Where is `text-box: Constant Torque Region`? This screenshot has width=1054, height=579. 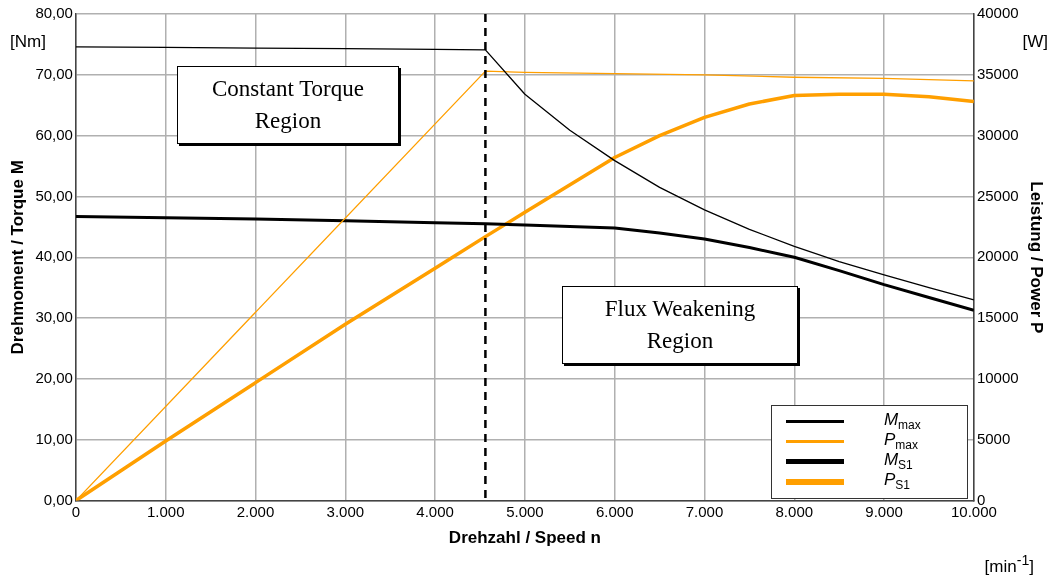 text-box: Constant Torque Region is located at coordinates (288, 105).